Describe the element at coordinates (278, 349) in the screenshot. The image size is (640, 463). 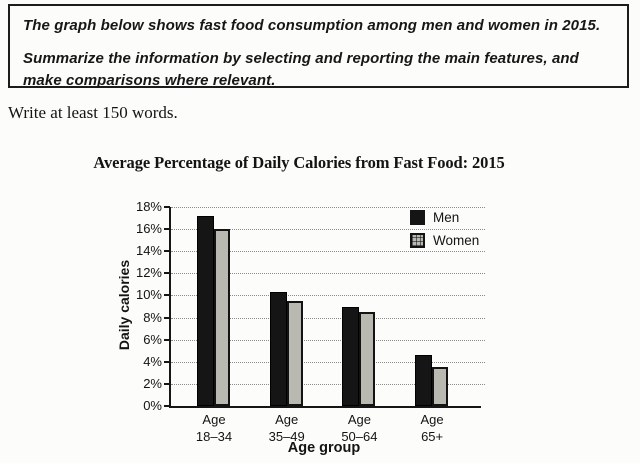
I see `bar-men-Age-35–49` at that location.